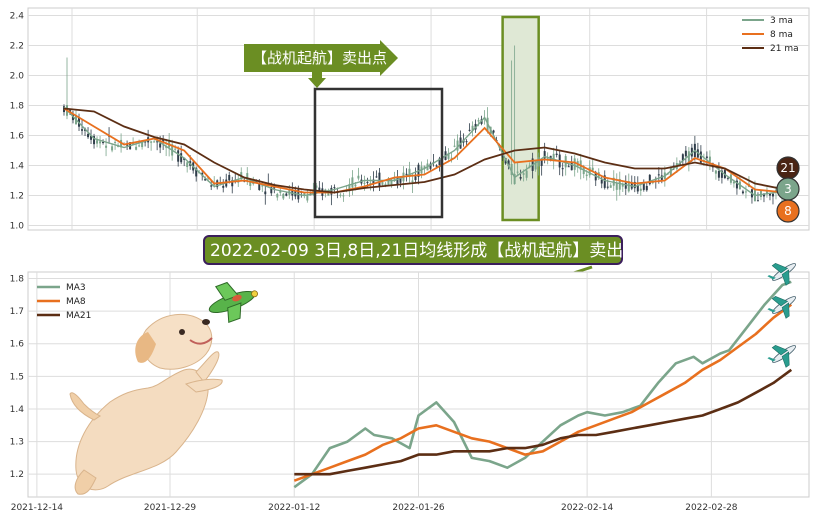 The image size is (816, 520). Describe the element at coordinates (425, 251) in the screenshot. I see `main-banner-text: 2022-02-09 3日,8日,21日均线形成【战机起航】卖出点` at that location.